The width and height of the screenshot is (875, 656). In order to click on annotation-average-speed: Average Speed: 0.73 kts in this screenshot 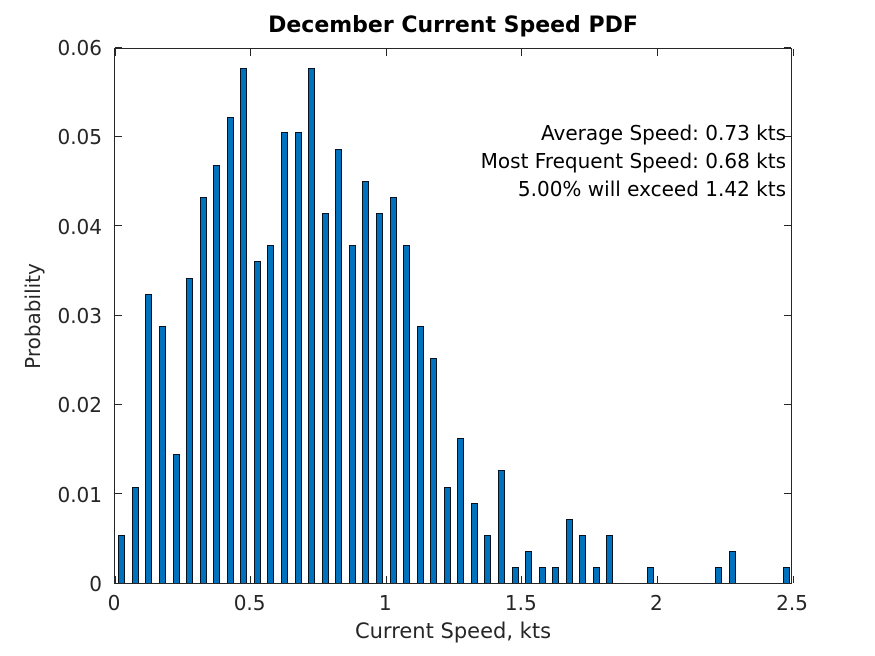, I will do `click(663, 133)`.